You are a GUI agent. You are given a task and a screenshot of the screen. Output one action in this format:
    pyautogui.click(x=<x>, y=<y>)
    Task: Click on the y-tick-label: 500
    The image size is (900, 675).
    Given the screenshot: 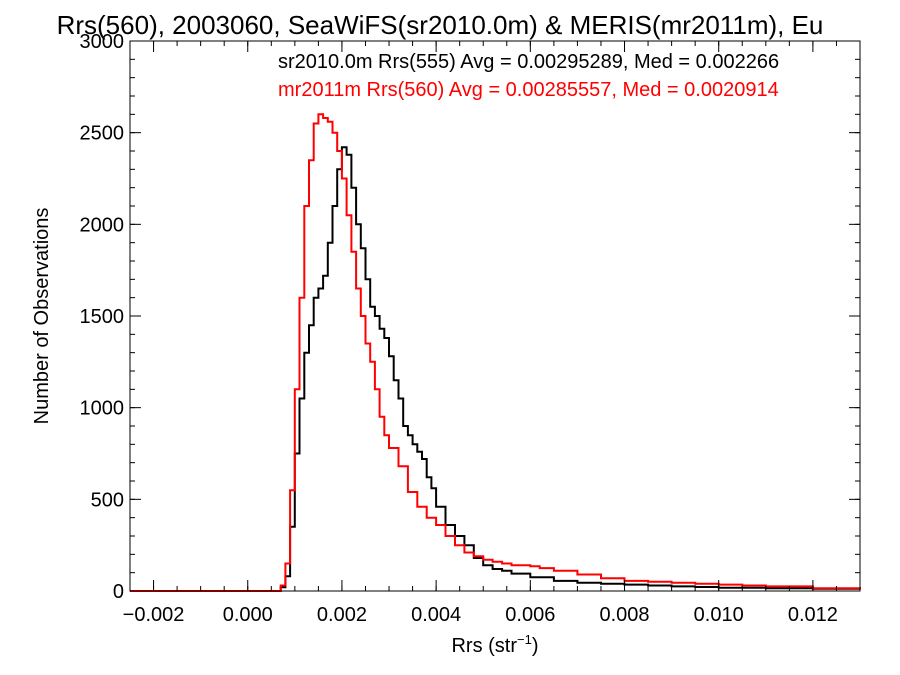 What is the action you would take?
    pyautogui.click(x=107, y=500)
    